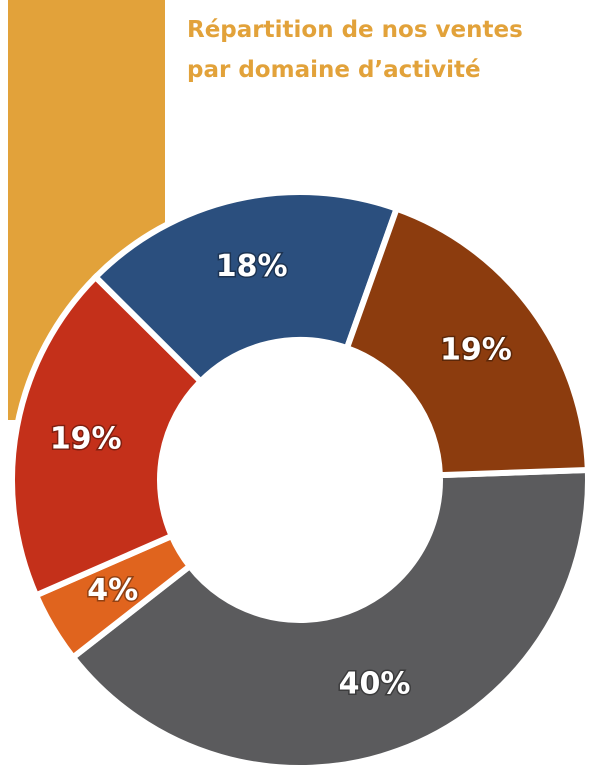 The width and height of the screenshot is (593, 768). What do you see at coordinates (112, 590) in the screenshot?
I see `data-label: 4%` at bounding box center [112, 590].